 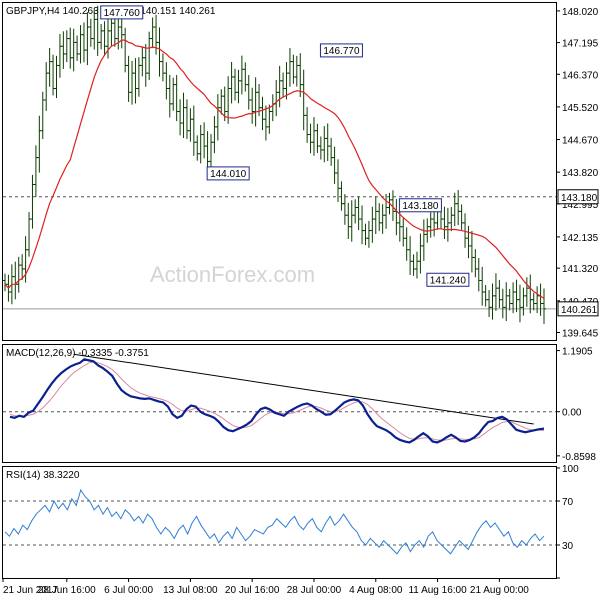 What do you see at coordinates (580, 44) in the screenshot?
I see `price-y-tick-label: 147.195` at bounding box center [580, 44].